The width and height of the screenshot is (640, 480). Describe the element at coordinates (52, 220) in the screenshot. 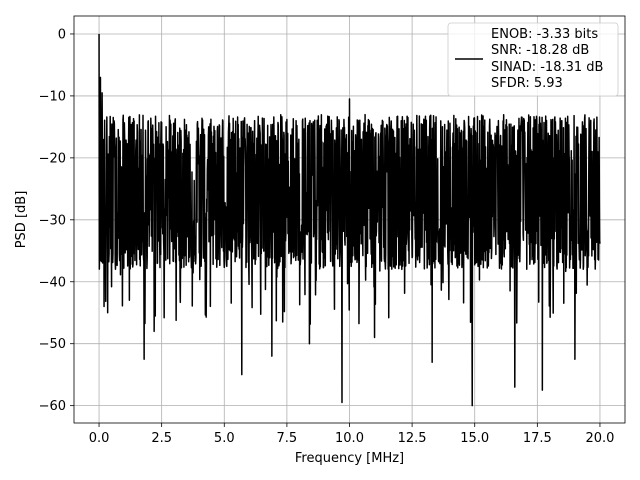

I see `y-tick-label: −30` at that location.